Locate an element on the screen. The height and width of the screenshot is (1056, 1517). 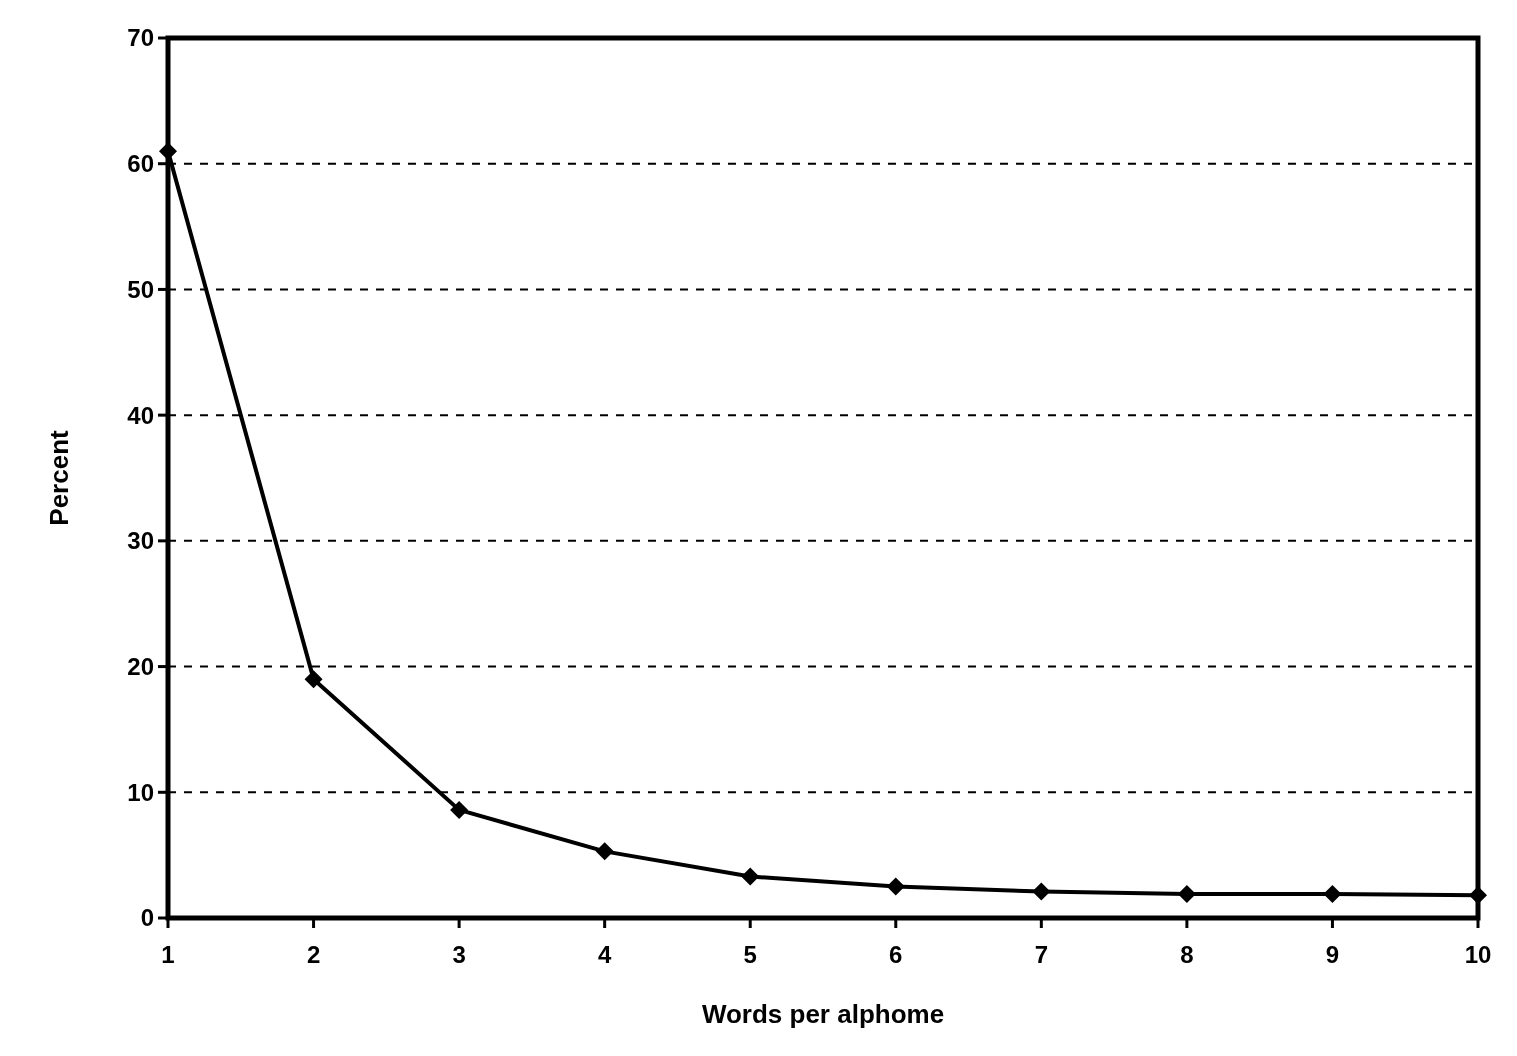
x-tick-label: 4 is located at coordinates (604, 954).